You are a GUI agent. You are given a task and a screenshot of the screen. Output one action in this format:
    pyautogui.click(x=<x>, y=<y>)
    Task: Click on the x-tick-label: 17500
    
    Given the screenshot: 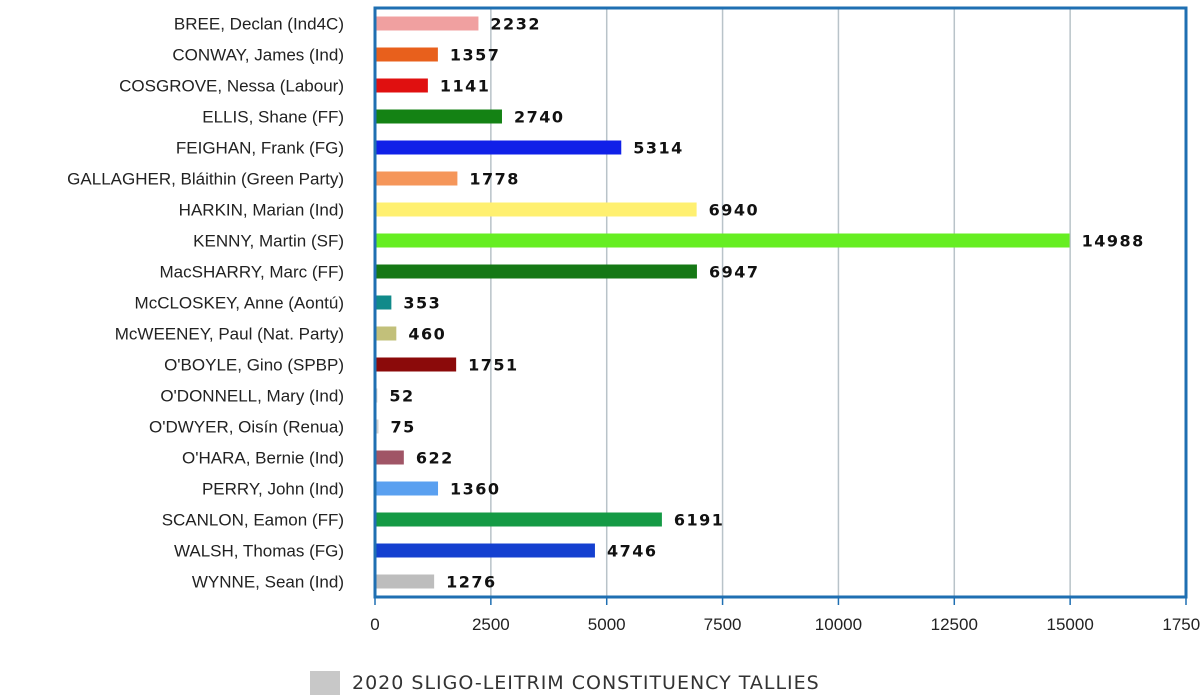 What is the action you would take?
    pyautogui.click(x=1181, y=624)
    